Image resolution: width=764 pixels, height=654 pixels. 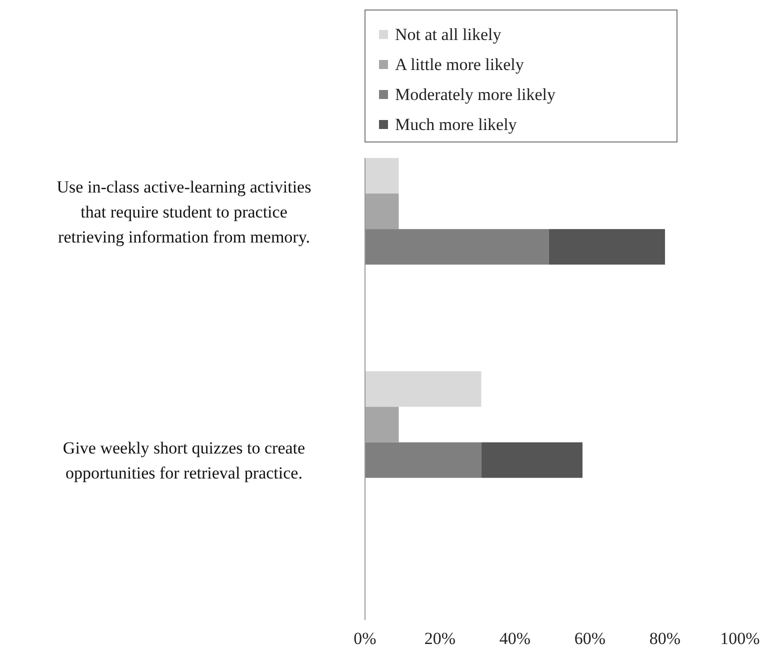 I want to click on legend-label: Not at all likely, so click(x=448, y=34).